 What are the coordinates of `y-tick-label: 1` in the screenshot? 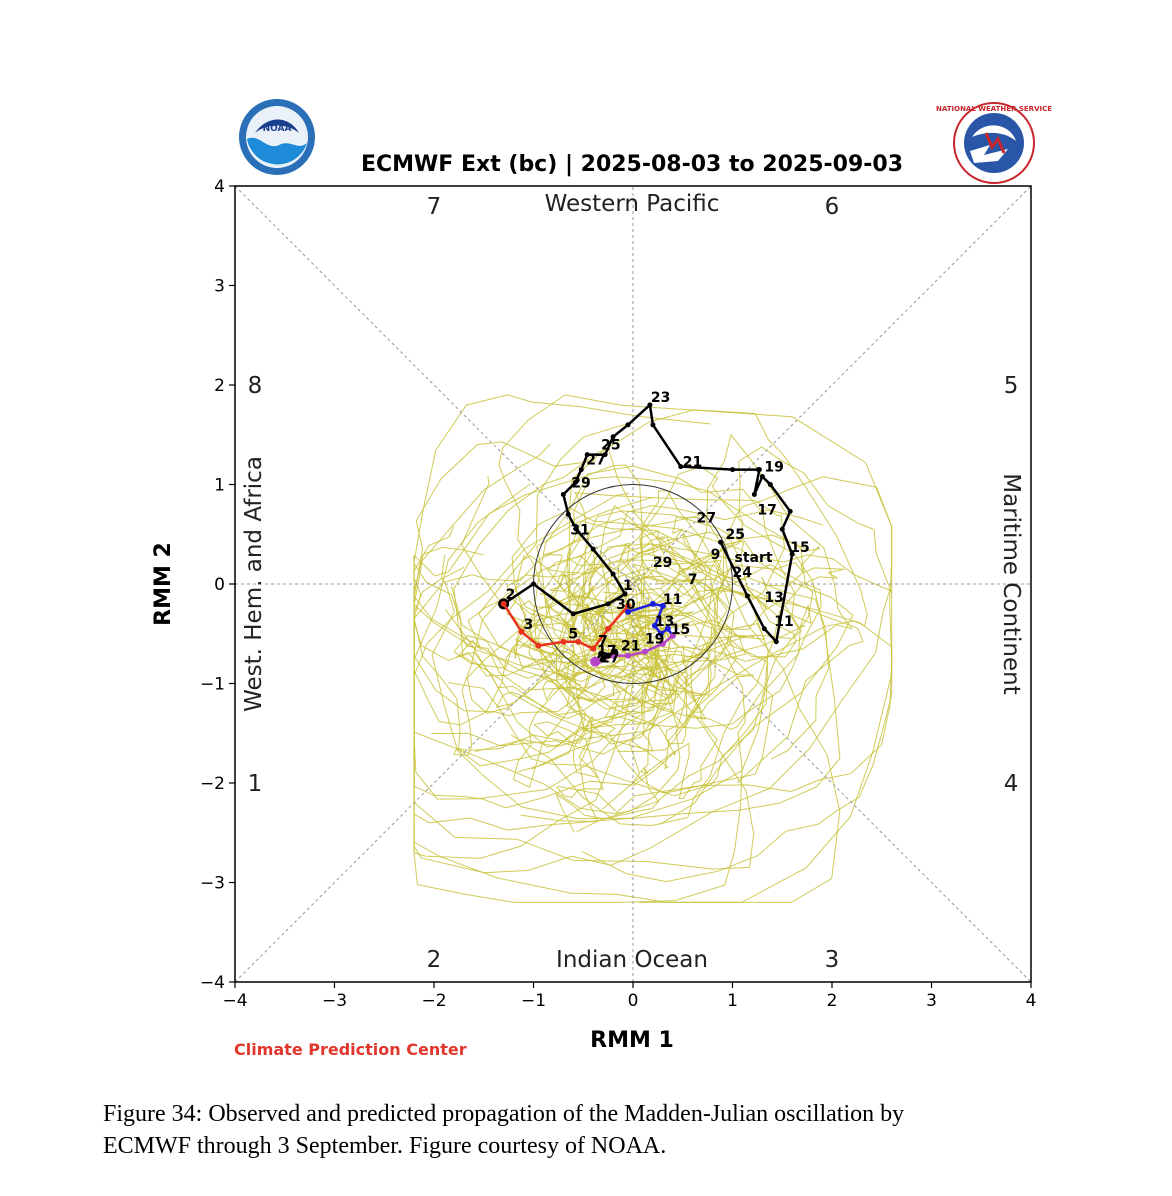 It's located at (219, 486).